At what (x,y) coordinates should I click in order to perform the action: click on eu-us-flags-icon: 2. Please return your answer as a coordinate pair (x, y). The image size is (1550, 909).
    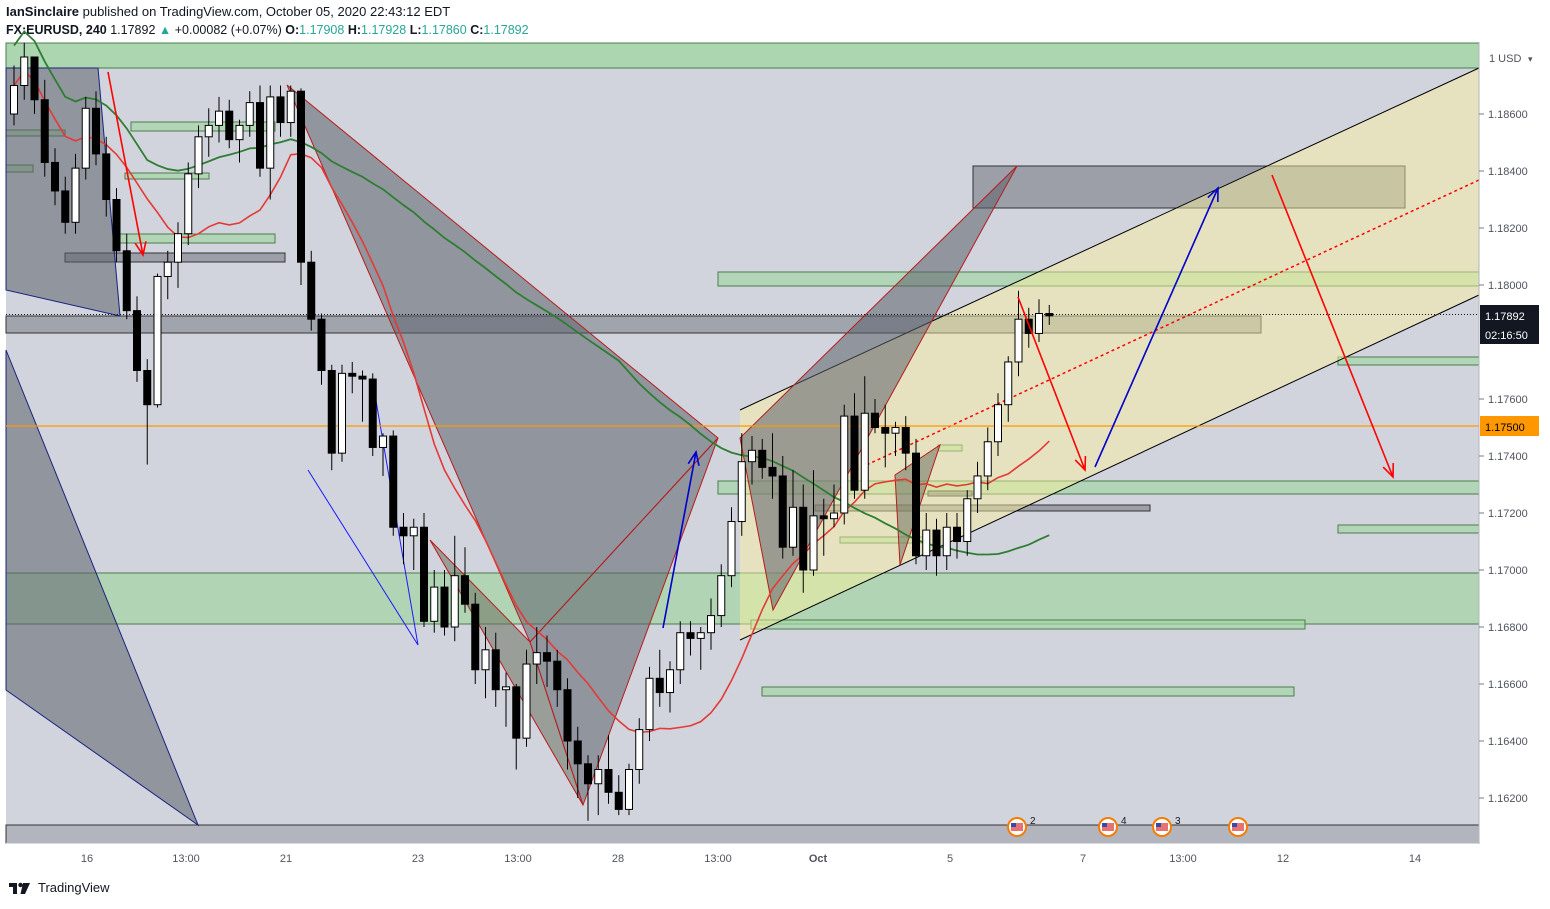
    Looking at the image, I should click on (1021, 826).